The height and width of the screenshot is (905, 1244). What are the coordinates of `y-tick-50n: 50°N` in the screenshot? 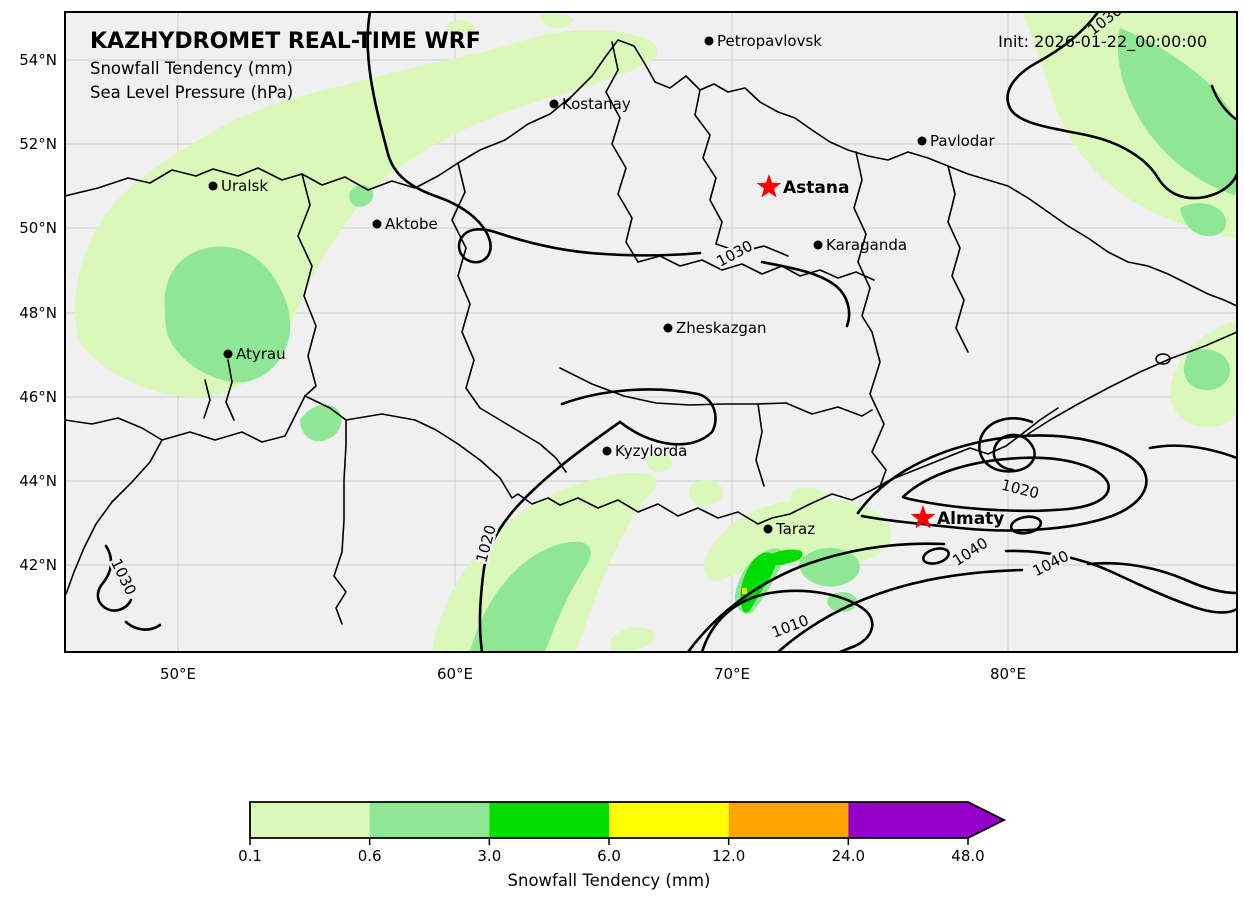 It's located at (38, 228).